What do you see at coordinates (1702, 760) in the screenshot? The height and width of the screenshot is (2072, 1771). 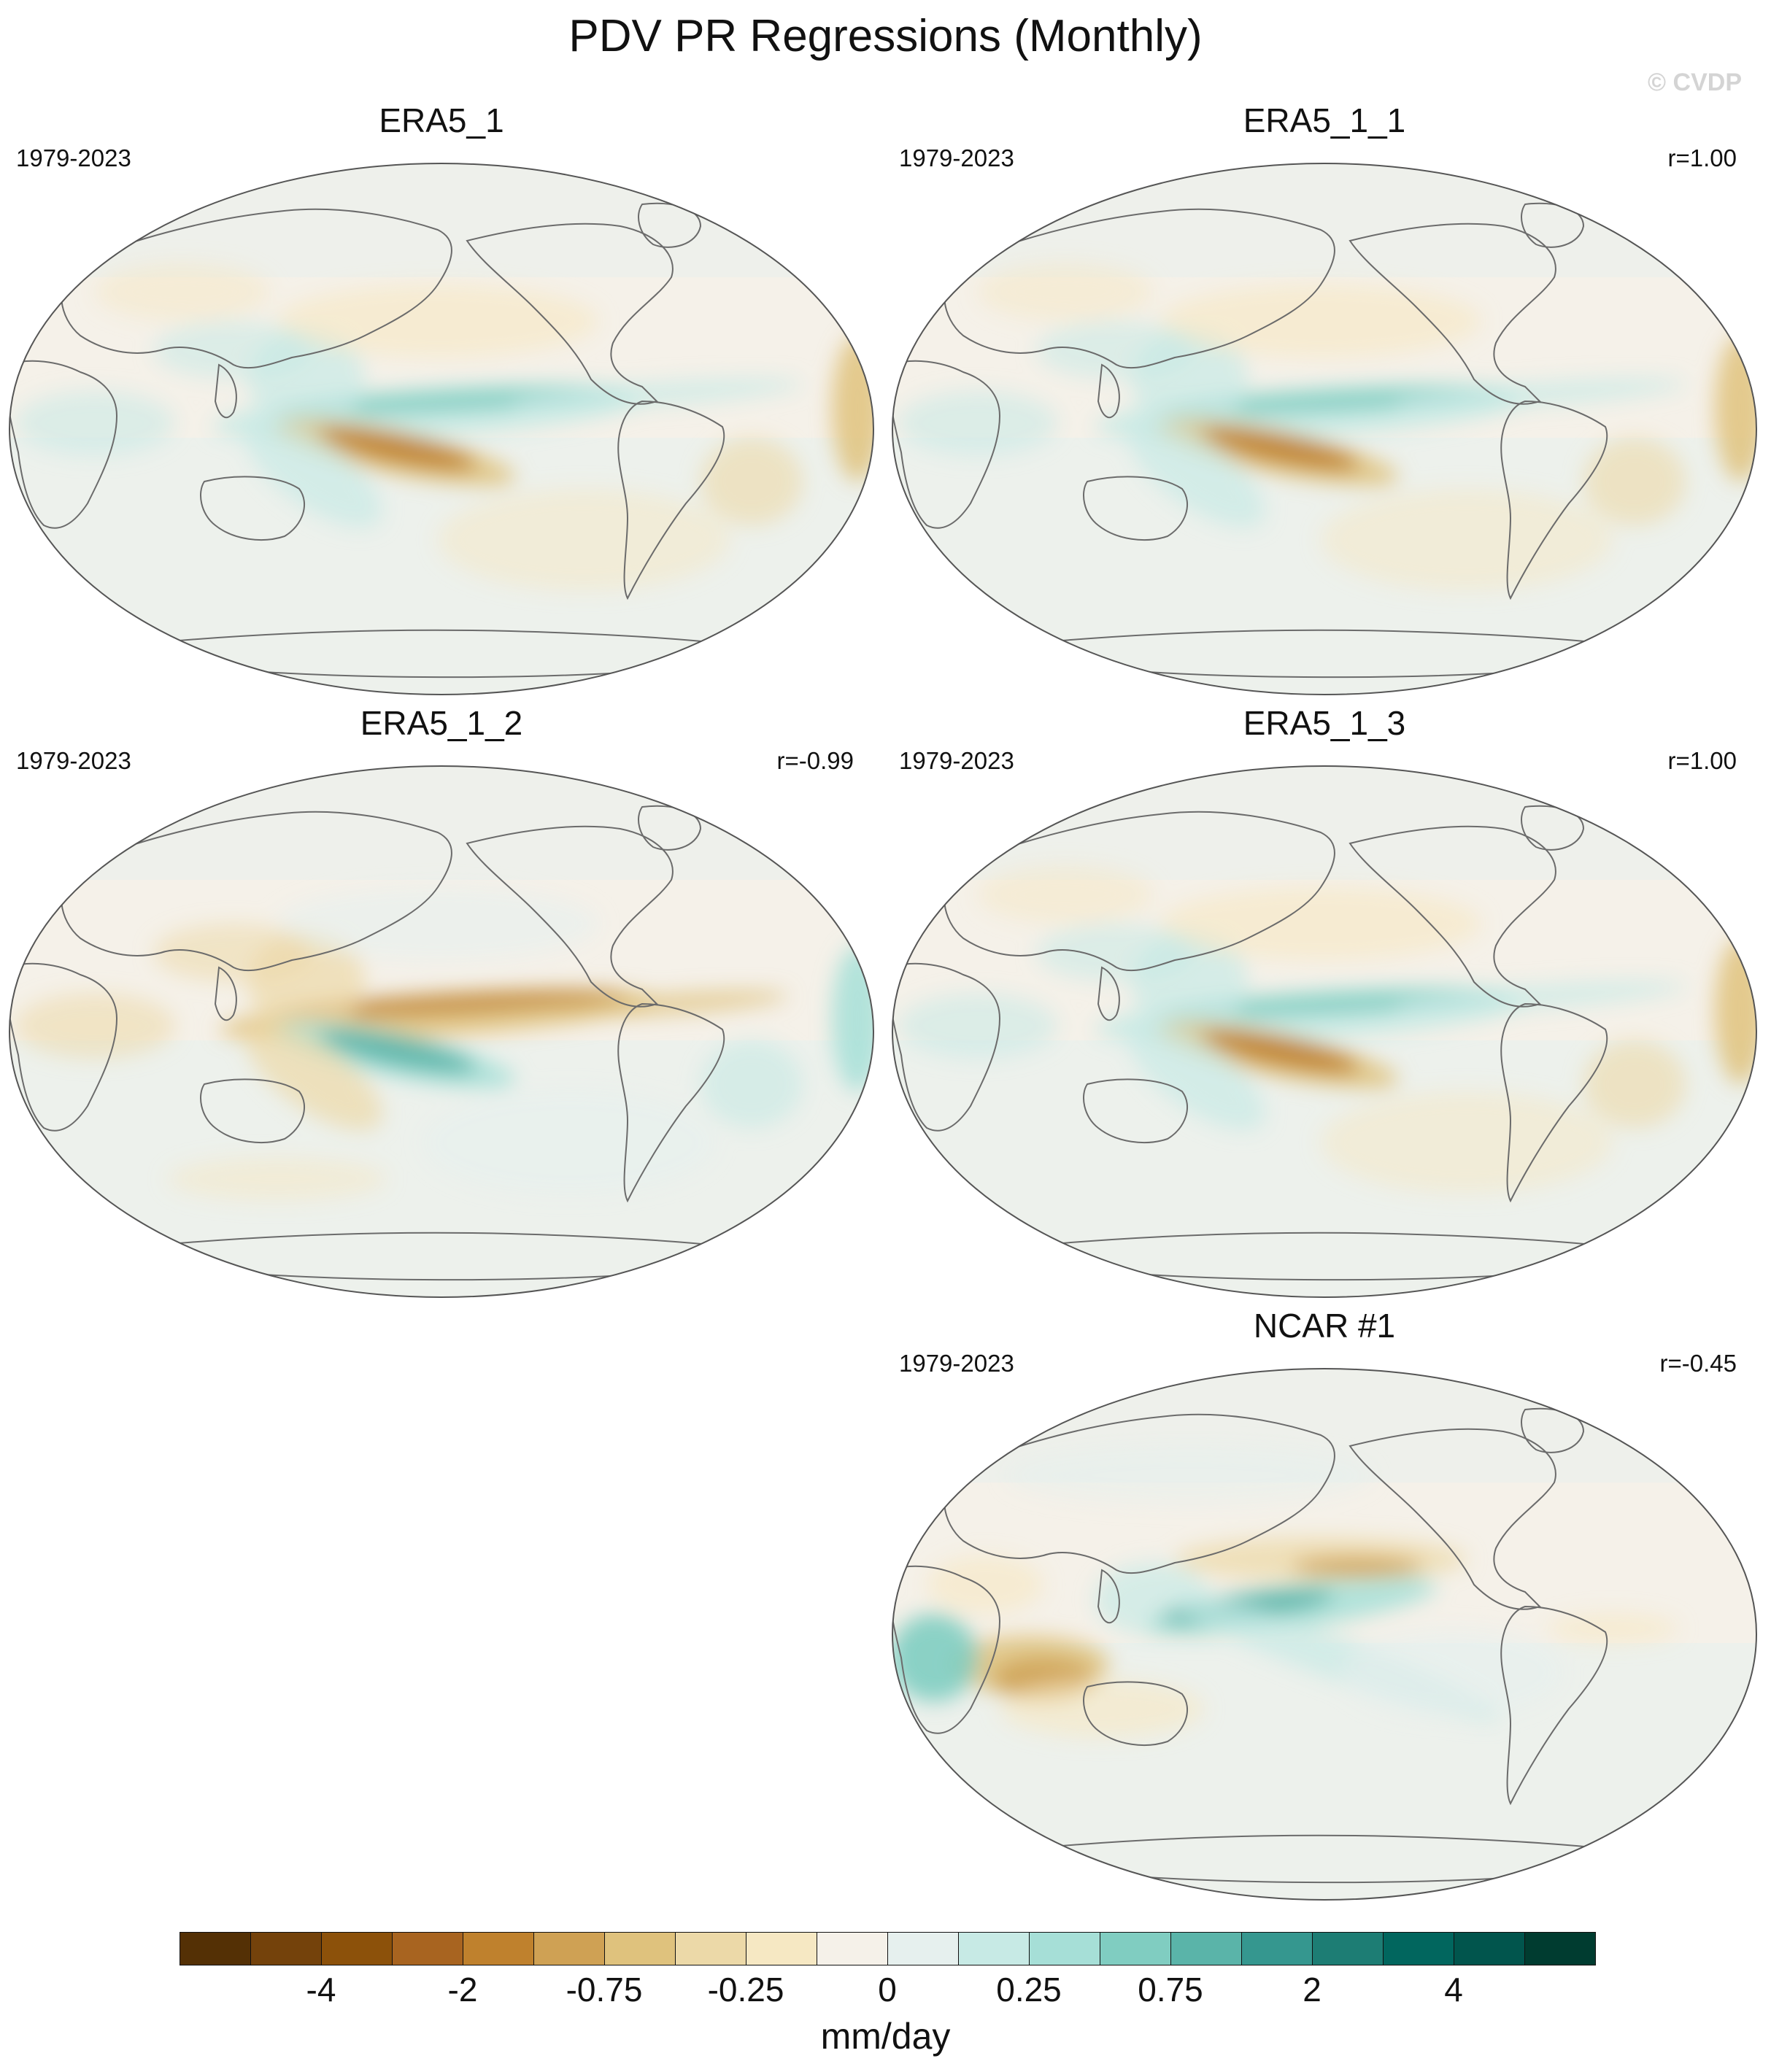 I see `panel-correlation: r=1.00` at bounding box center [1702, 760].